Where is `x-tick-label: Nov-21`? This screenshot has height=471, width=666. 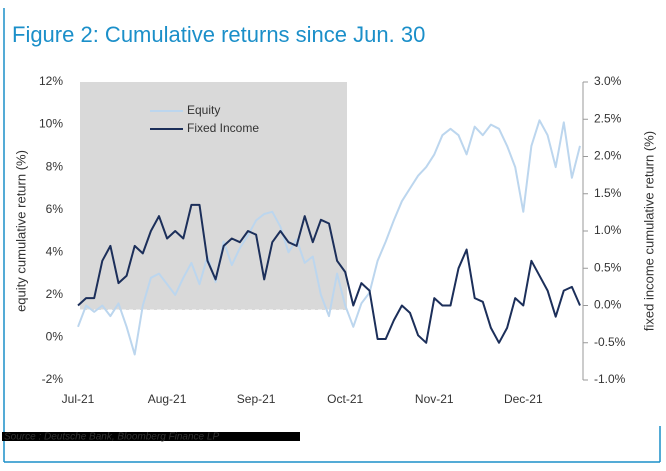
x-tick-label: Nov-21 is located at coordinates (434, 399).